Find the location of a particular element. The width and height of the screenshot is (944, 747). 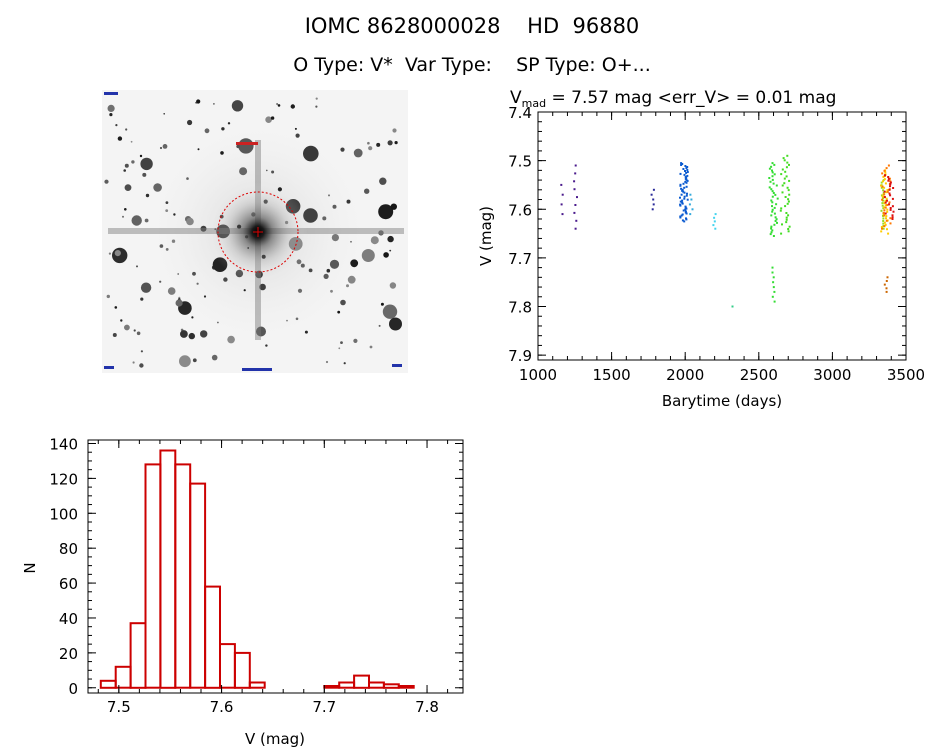

histogram-plot-frame is located at coordinates (275, 566).